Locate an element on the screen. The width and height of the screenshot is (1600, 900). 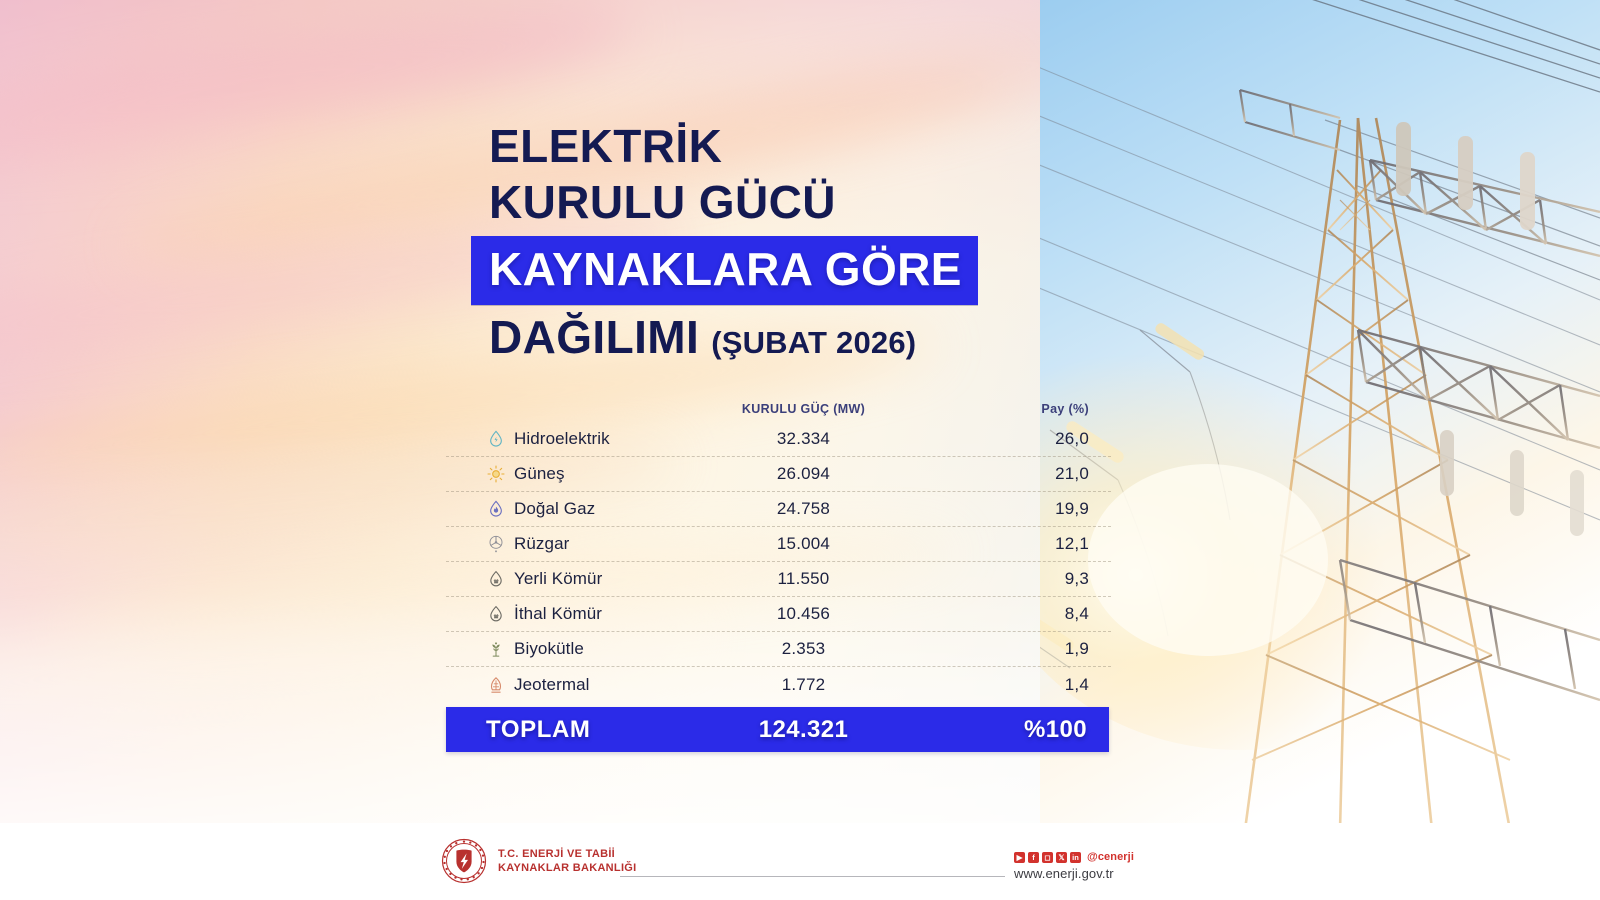
table-cell-name: İthal Kömür is located at coordinates (591, 614).